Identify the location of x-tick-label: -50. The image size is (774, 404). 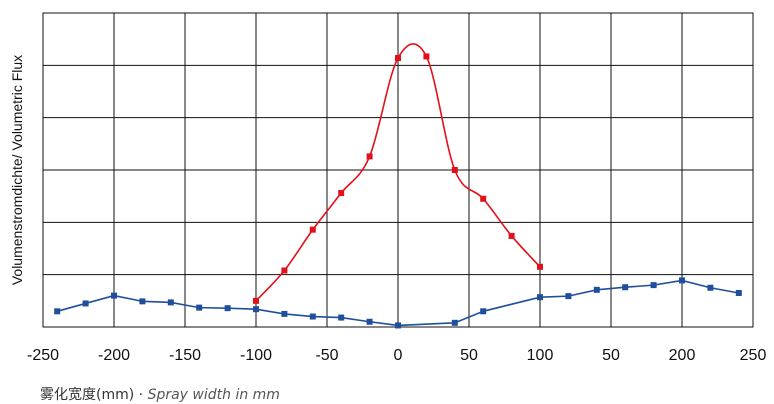
(326, 355).